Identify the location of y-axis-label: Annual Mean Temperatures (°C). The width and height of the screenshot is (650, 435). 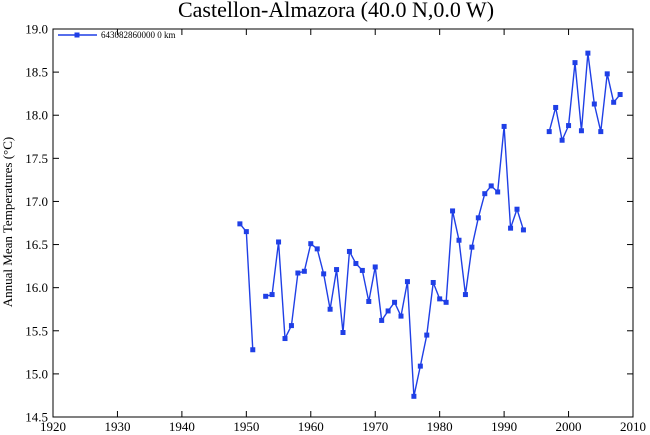
(7, 222).